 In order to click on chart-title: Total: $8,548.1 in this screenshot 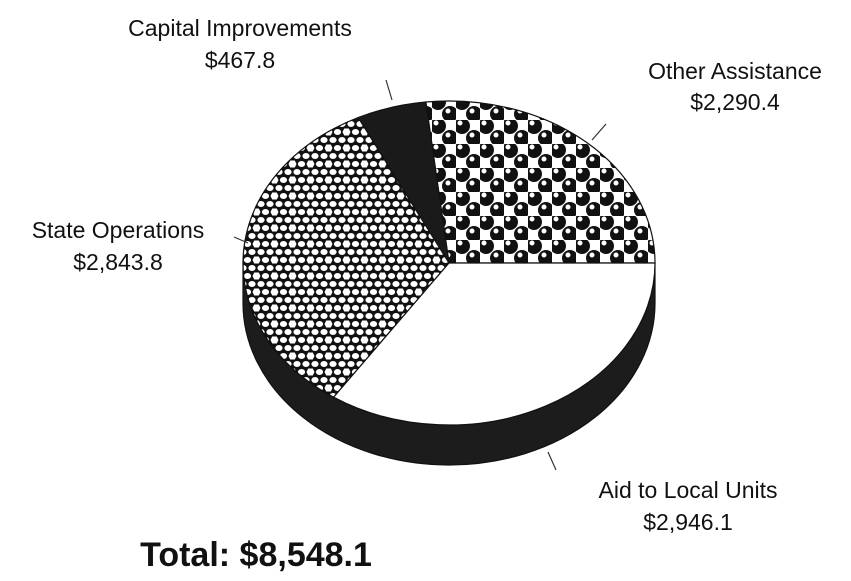, I will do `click(256, 555)`.